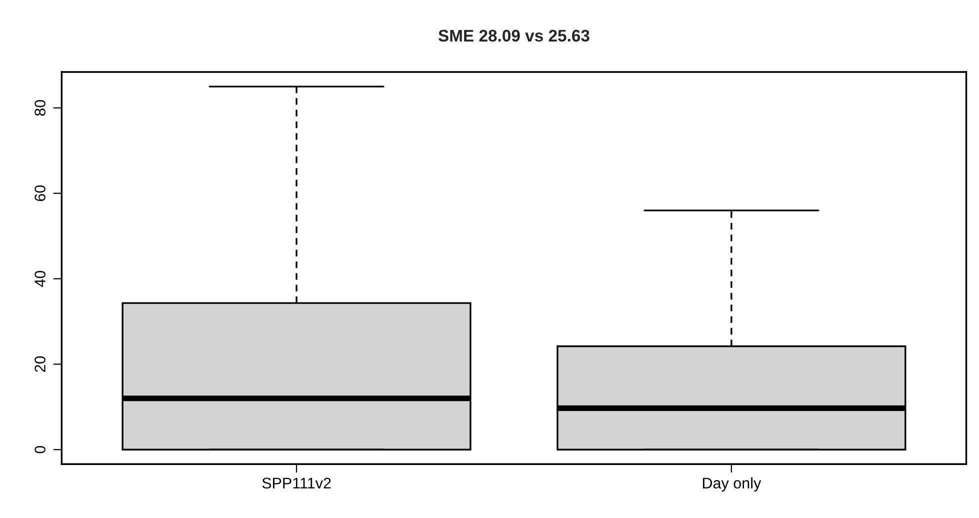 The height and width of the screenshot is (518, 979). Describe the element at coordinates (40, 193) in the screenshot. I see `y-tick-label: 60` at that location.